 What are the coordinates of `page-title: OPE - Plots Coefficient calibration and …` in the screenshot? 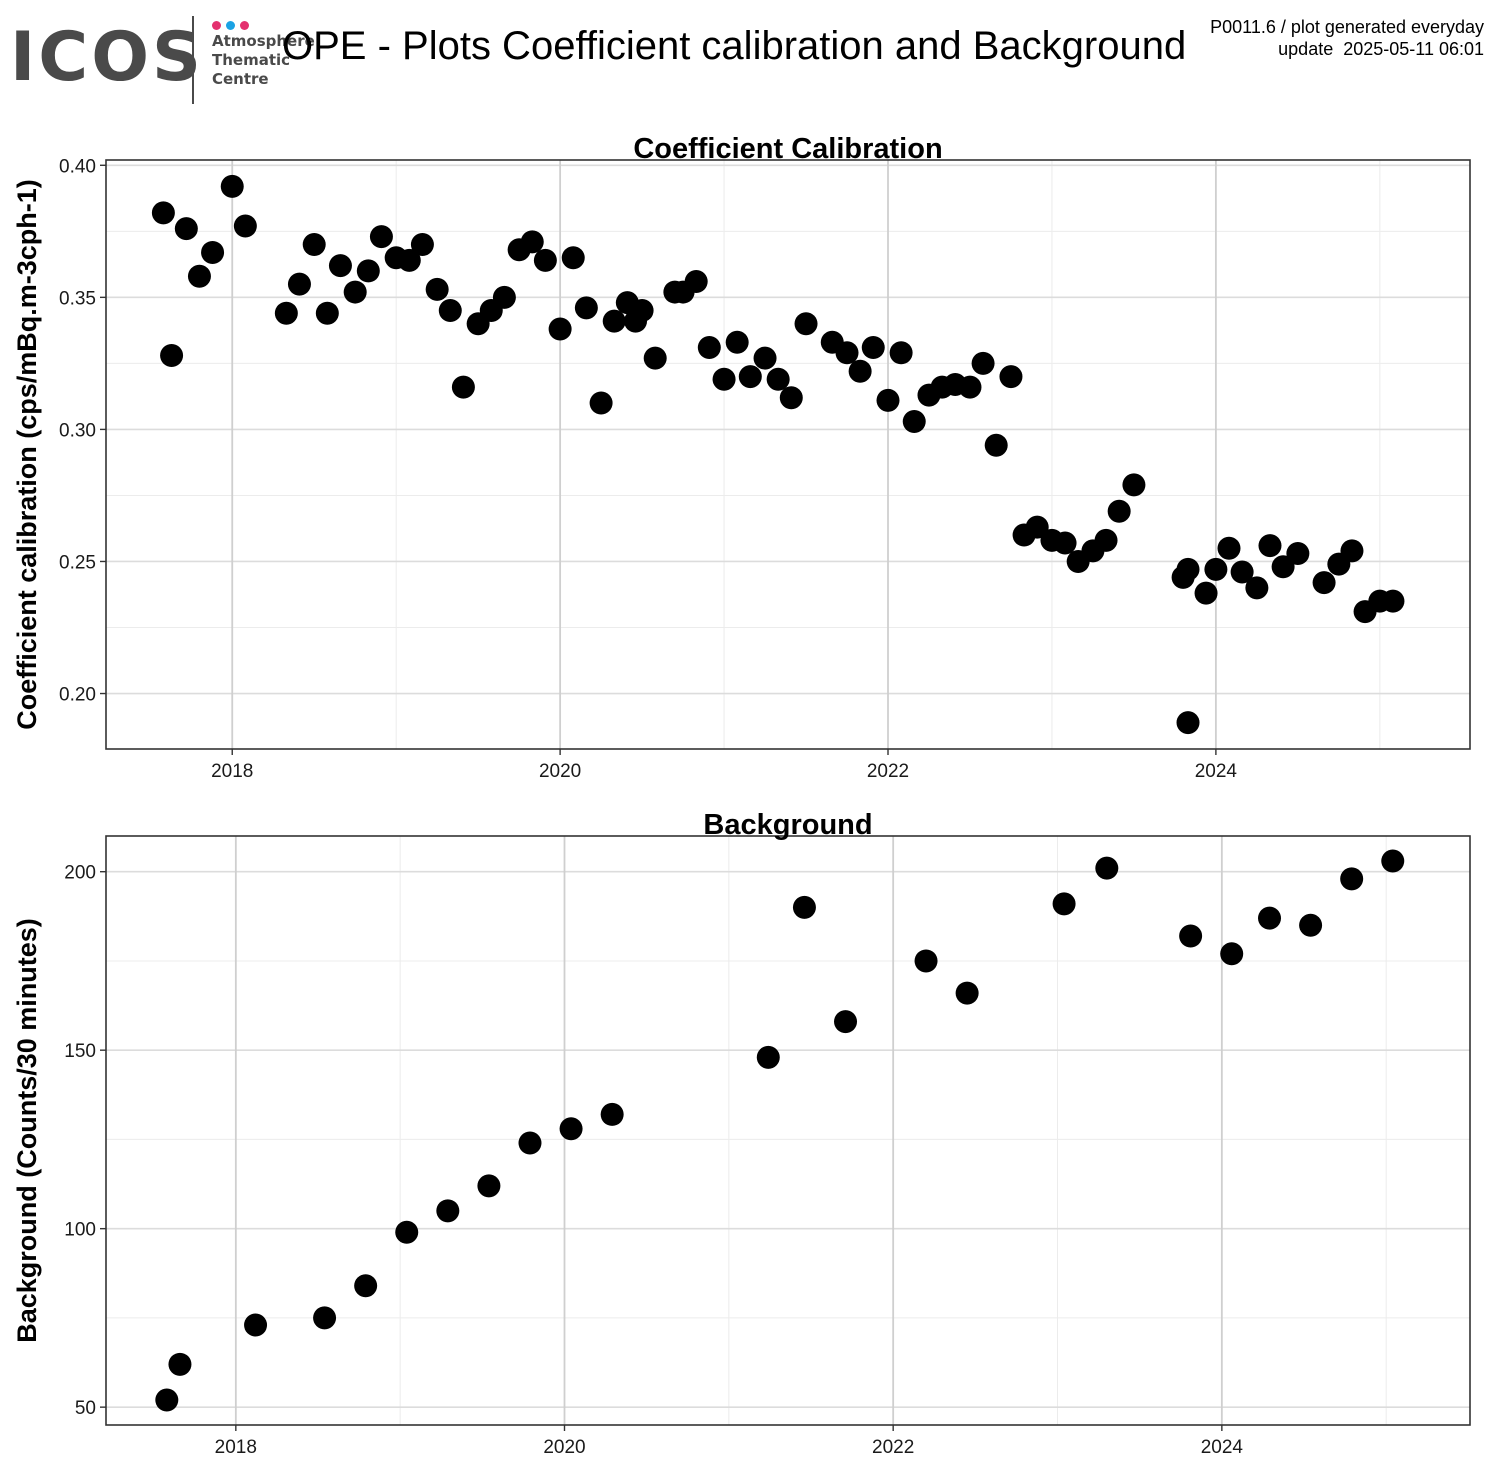 It's located at (734, 46).